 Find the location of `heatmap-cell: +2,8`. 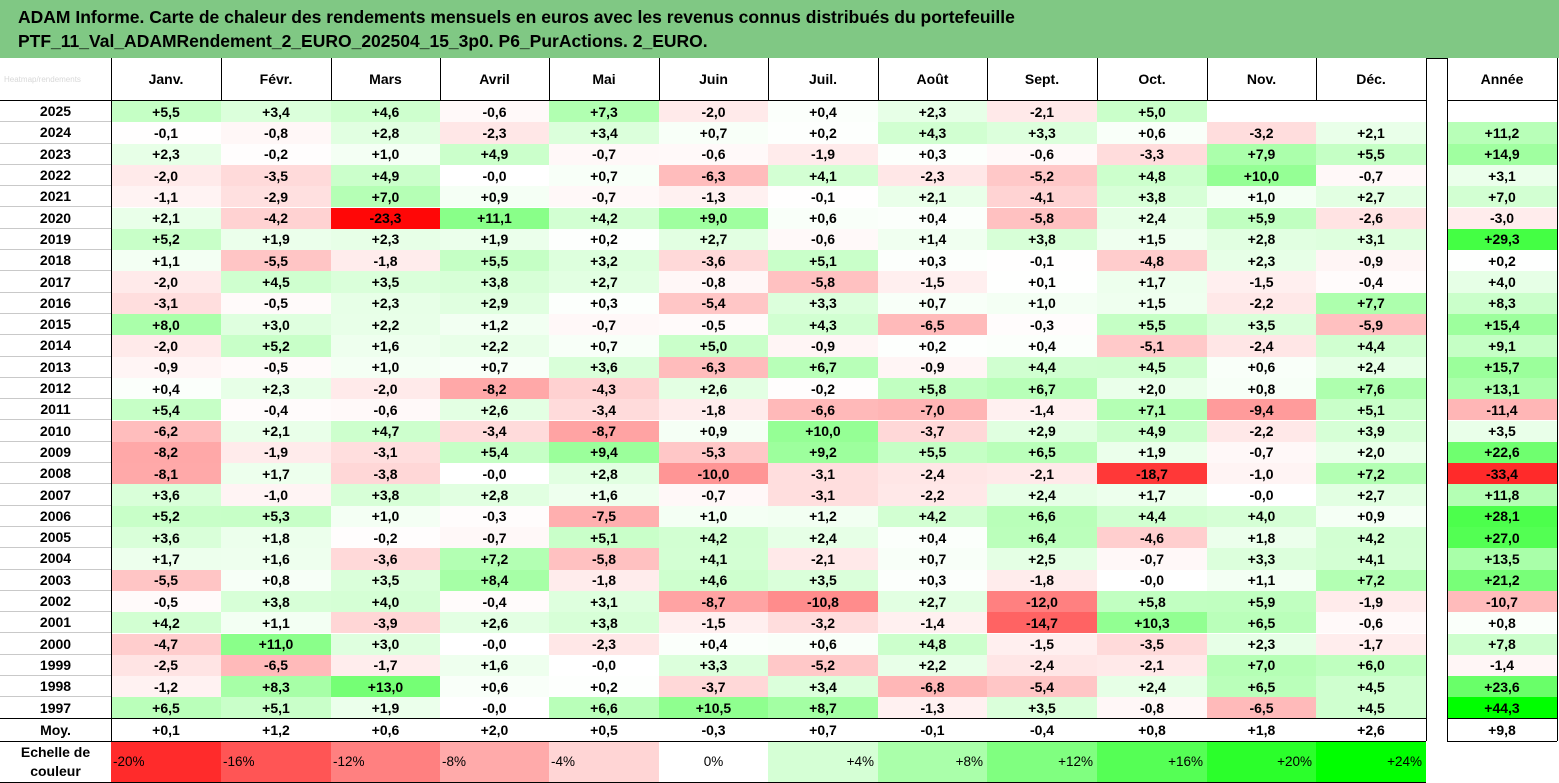

heatmap-cell: +2,8 is located at coordinates (604, 474).